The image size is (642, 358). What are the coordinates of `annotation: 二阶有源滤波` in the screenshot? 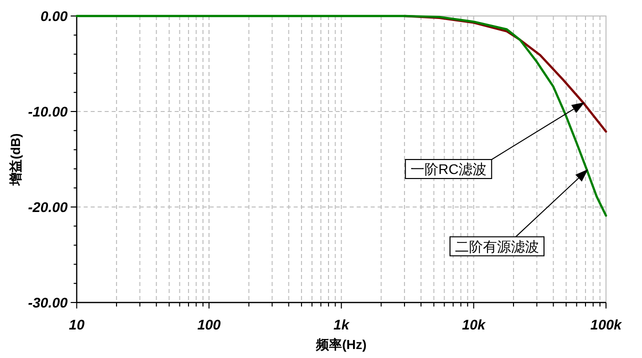 It's located at (497, 246).